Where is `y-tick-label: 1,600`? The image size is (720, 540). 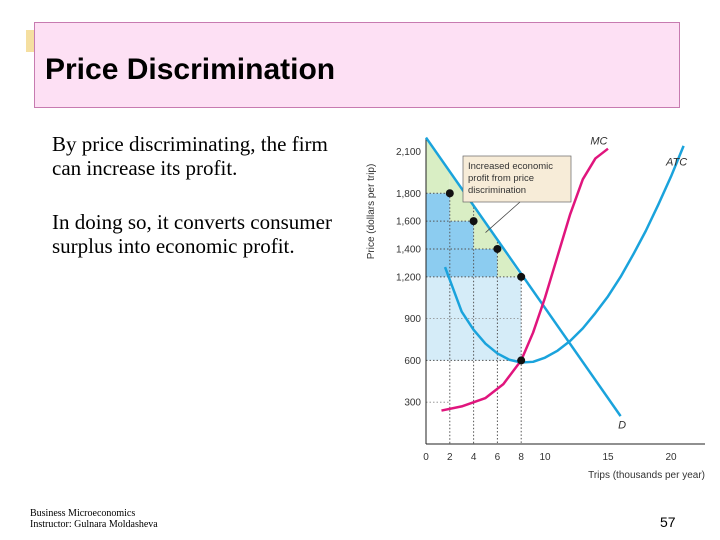 y-tick-label: 1,600 is located at coordinates (408, 222).